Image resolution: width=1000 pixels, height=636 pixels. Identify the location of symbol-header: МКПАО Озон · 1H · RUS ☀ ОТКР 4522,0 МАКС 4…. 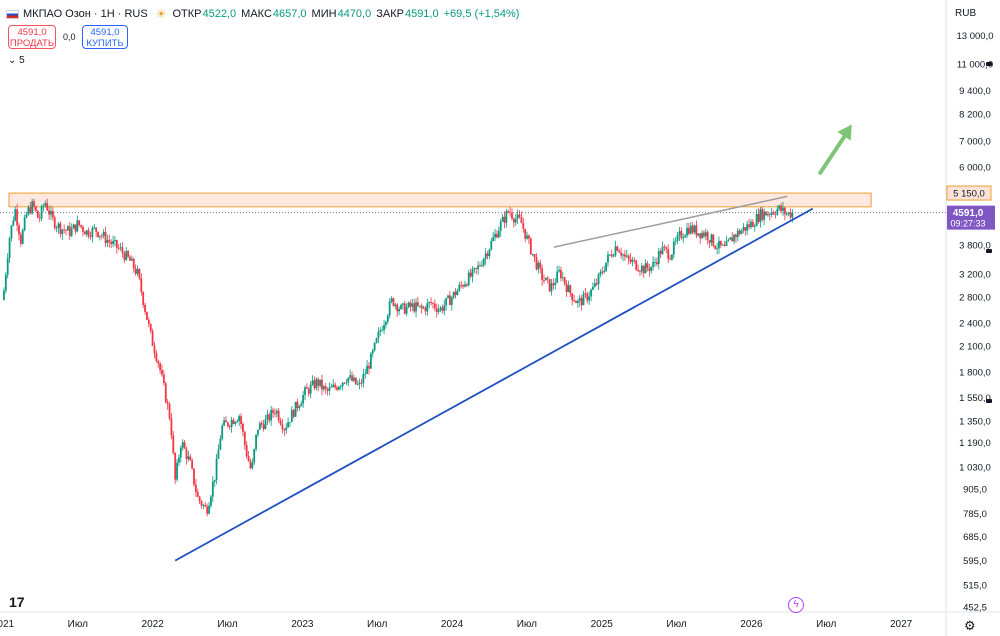
(265, 14).